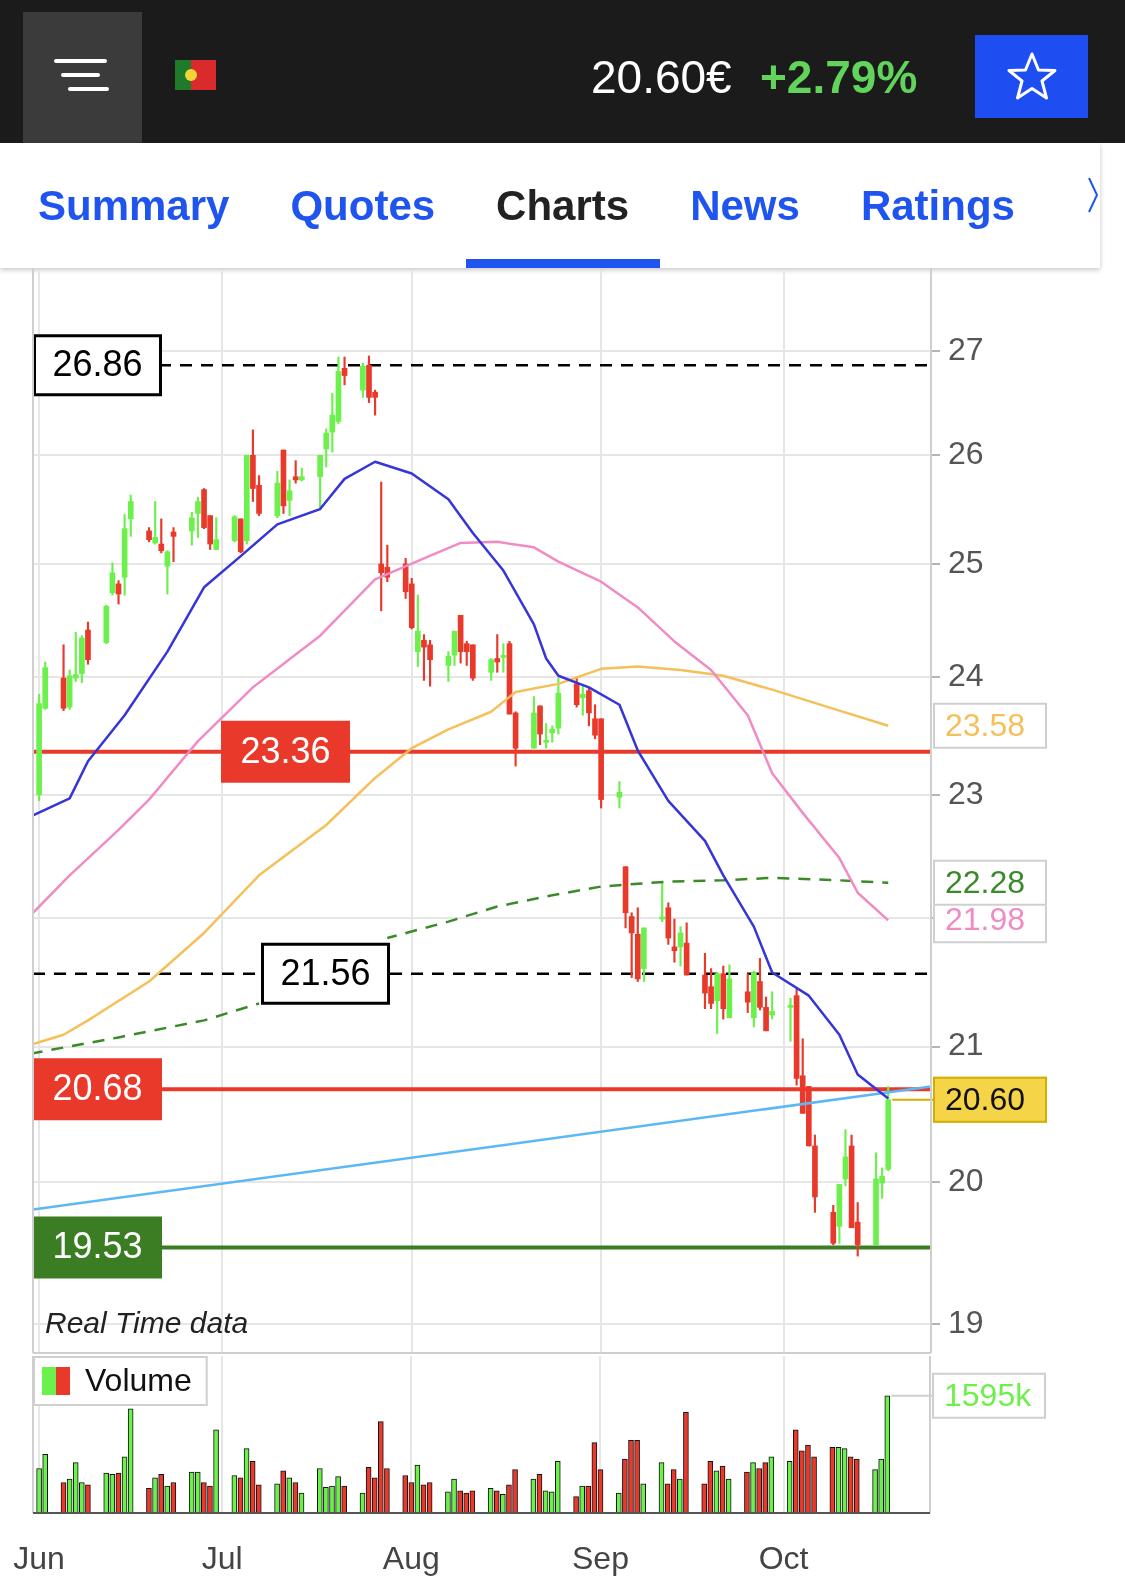  I want to click on y-tick-label: 26, so click(966, 453).